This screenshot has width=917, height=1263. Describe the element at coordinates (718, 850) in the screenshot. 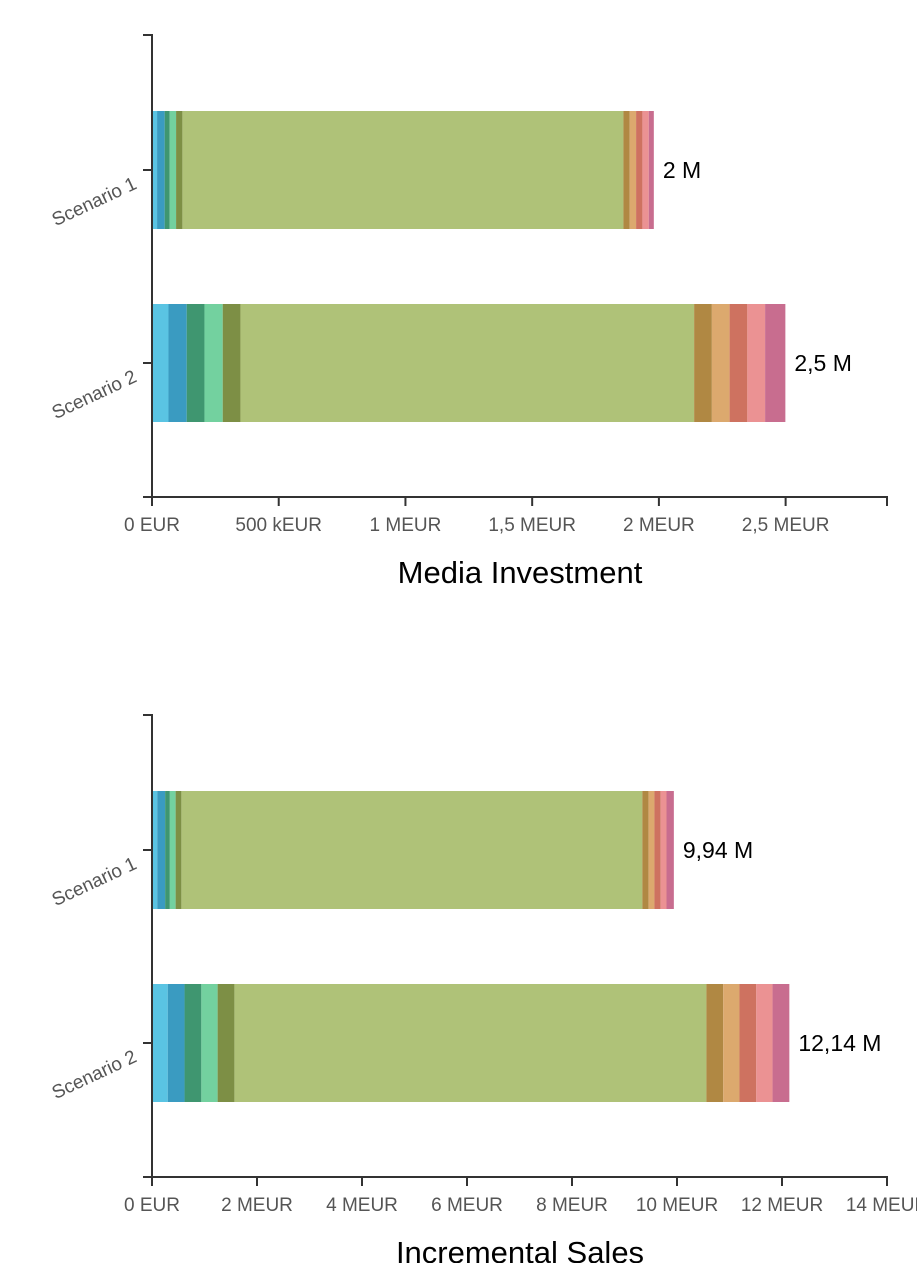

I see `total-label: 9,94 M` at that location.